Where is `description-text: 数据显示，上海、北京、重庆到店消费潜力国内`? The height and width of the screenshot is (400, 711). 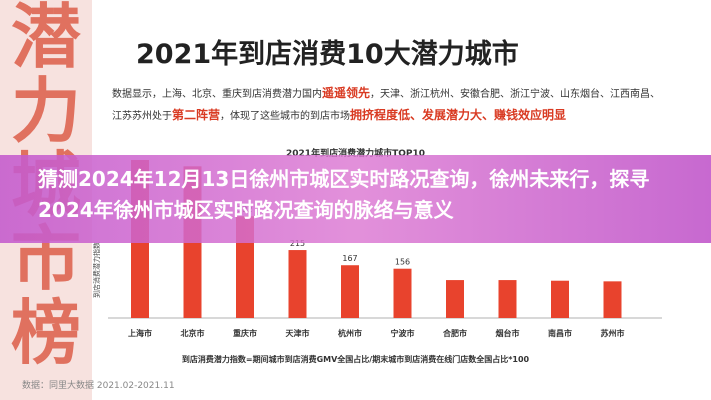 description-text: 数据显示，上海、北京、重庆到店消费潜力国内 is located at coordinates (217, 94).